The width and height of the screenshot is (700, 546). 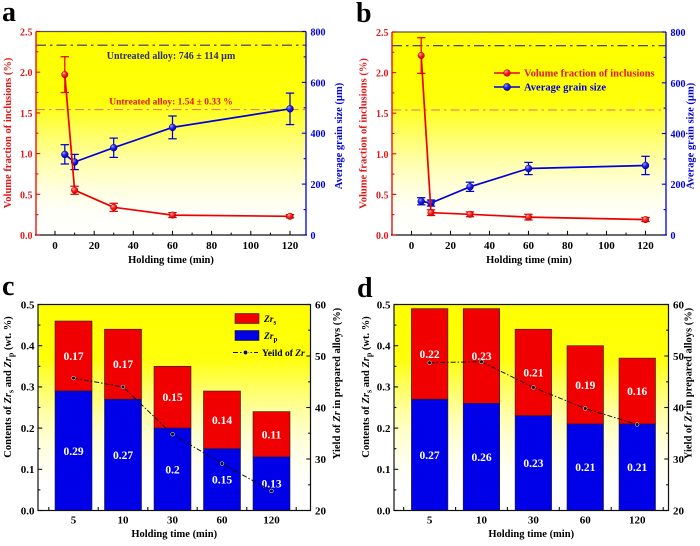 What do you see at coordinates (73, 357) in the screenshot?
I see `svg-text: 0.17` at bounding box center [73, 357].